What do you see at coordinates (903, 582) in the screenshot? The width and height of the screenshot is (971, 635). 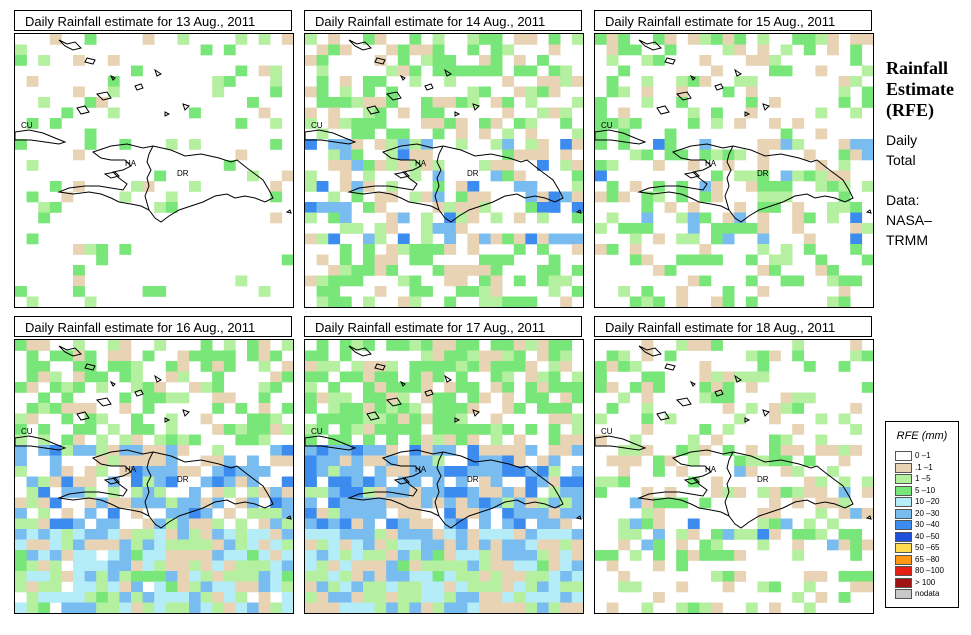 I see `legend-swatch` at bounding box center [903, 582].